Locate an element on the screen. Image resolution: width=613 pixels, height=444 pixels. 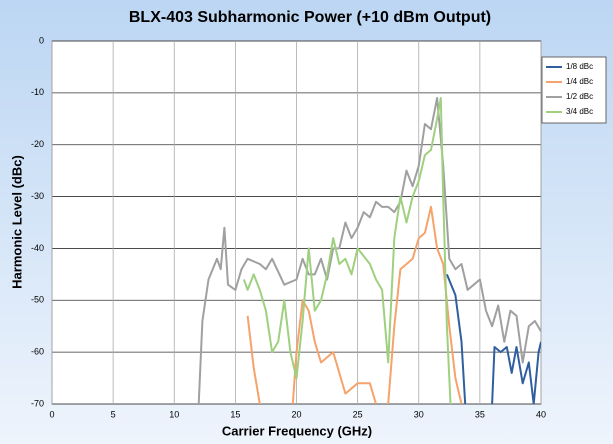
legend-label: 1/8 dBc is located at coordinates (579, 66).